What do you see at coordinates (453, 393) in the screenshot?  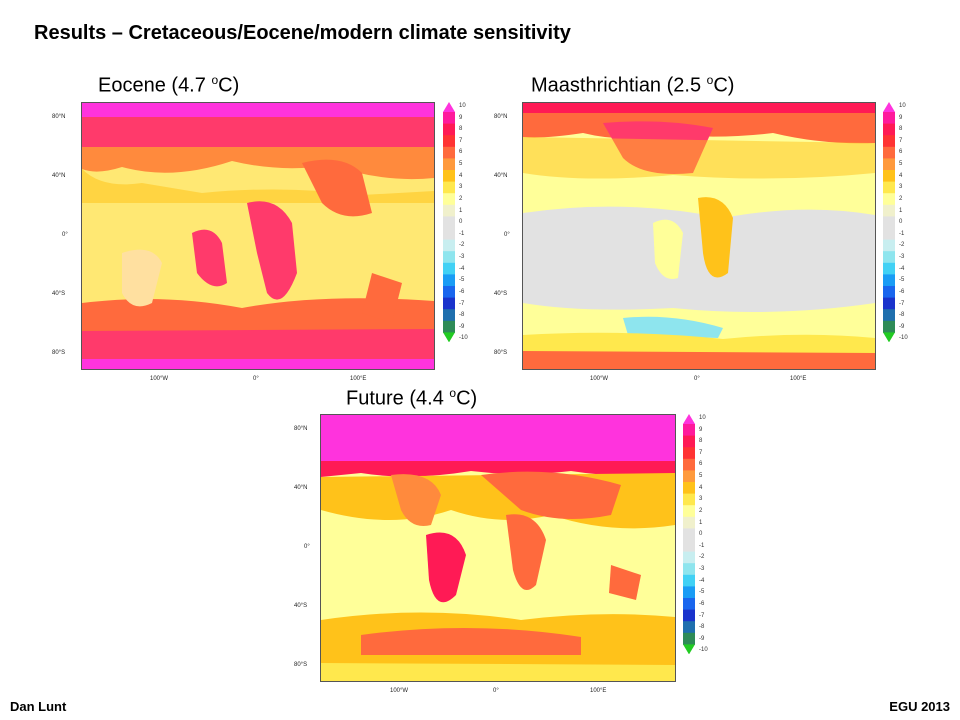 I see `degree-mark: o` at bounding box center [453, 393].